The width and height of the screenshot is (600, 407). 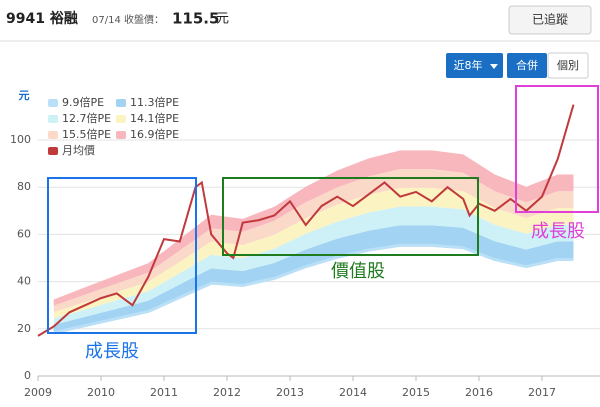 I want to click on dropdown-caret, so click(x=494, y=66).